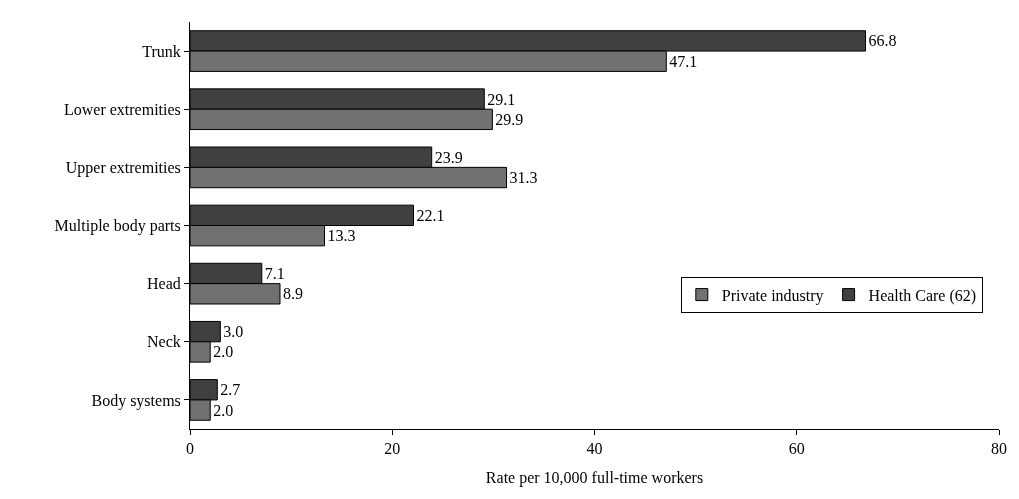 The width and height of the screenshot is (1019, 499). Describe the element at coordinates (123, 167) in the screenshot. I see `y-tick-label: Upper extremities` at that location.